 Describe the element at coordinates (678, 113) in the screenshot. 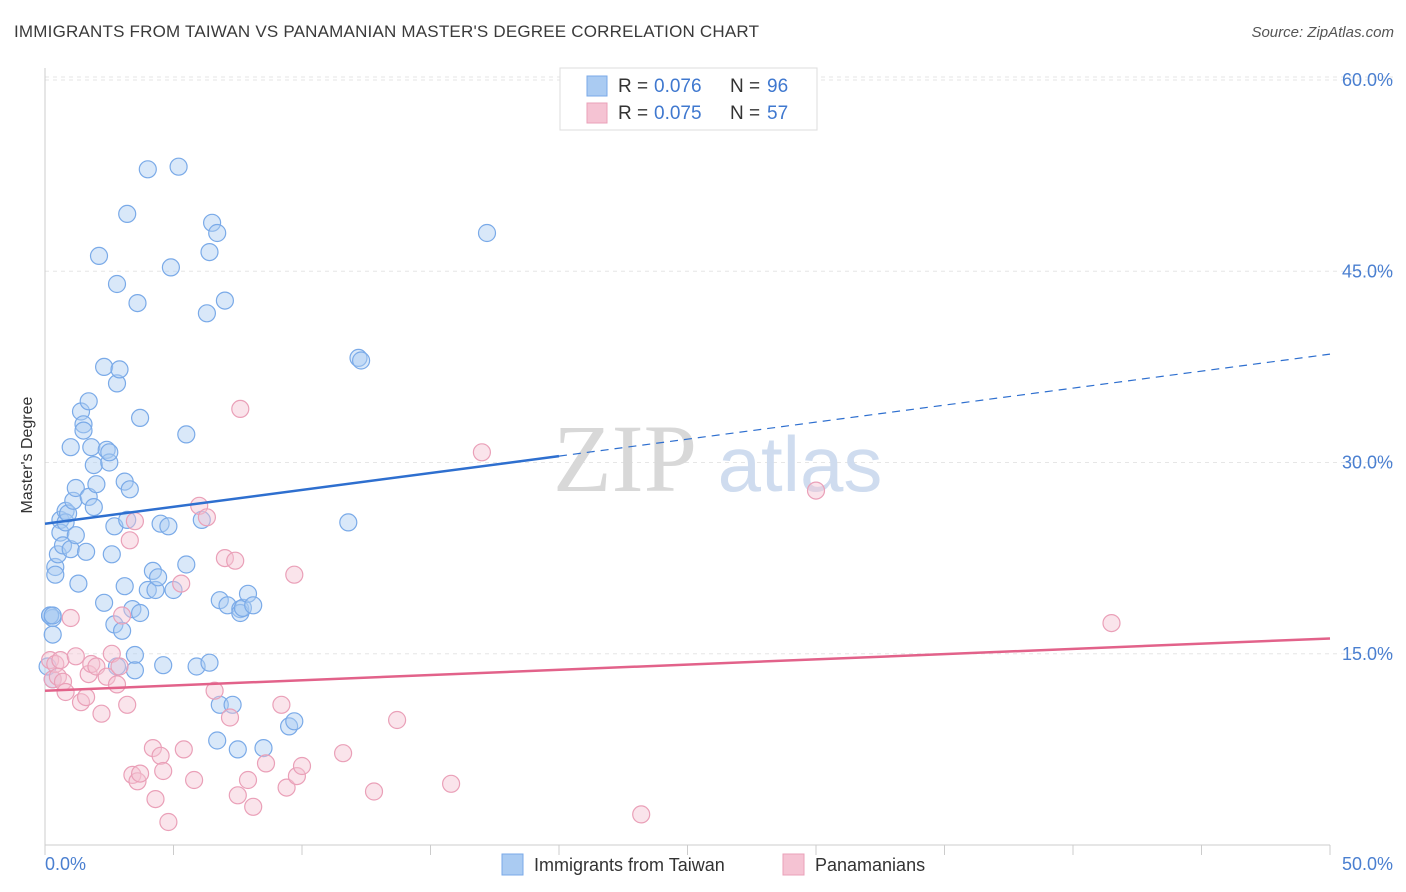

I see `legend-r-value-panamanians: 0.075` at that location.